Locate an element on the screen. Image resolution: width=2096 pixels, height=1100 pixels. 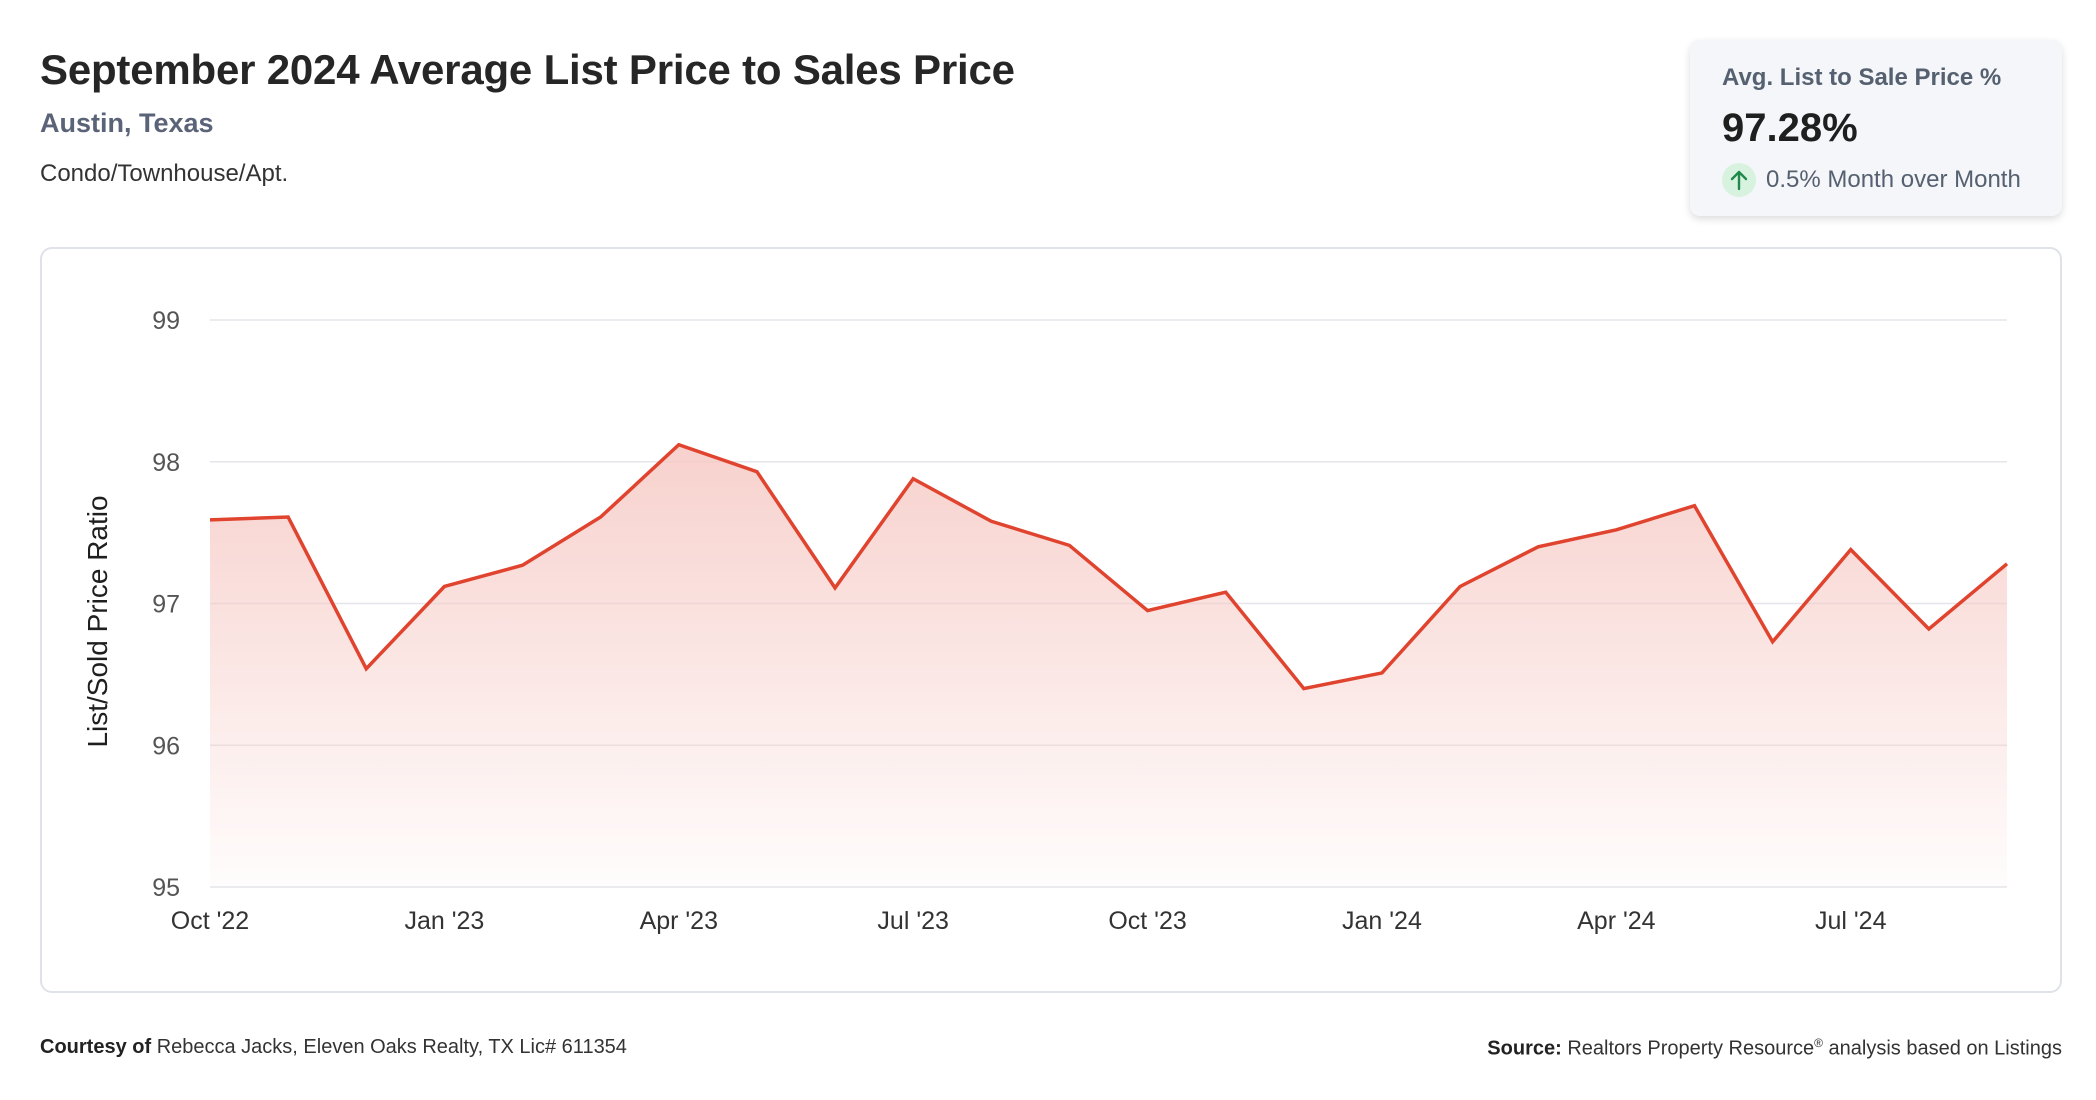
source-text: Realtors Property Resource is located at coordinates (1691, 1048).